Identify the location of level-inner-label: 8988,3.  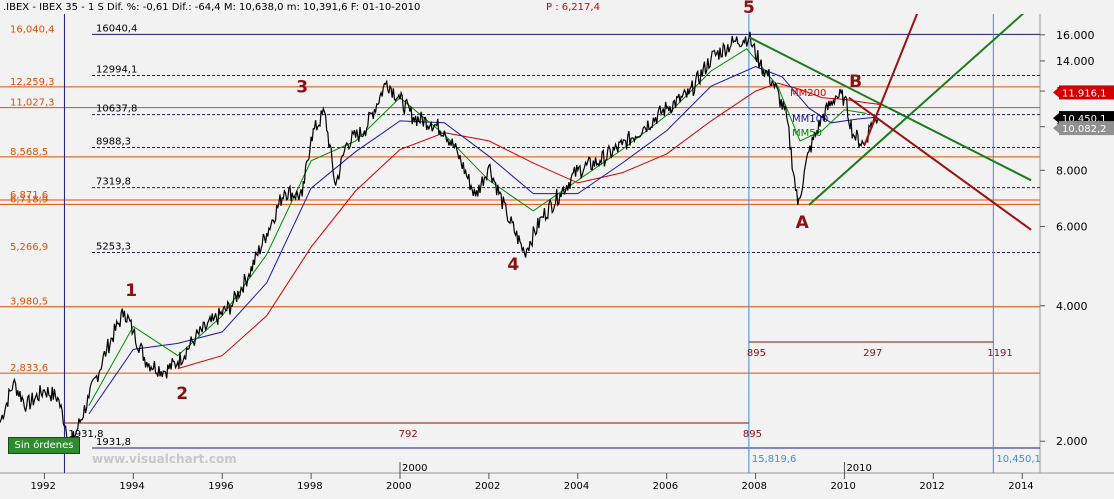
(113, 142).